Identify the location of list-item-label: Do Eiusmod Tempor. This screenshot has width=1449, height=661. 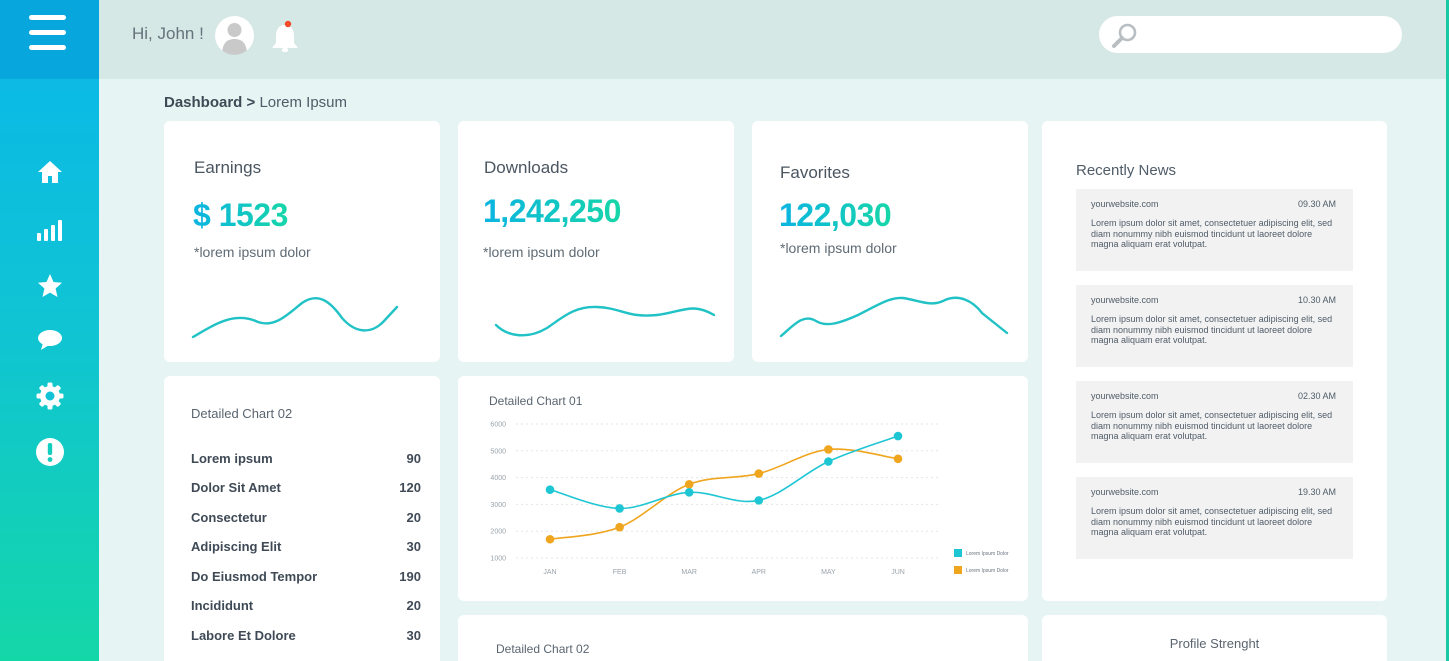
(254, 576).